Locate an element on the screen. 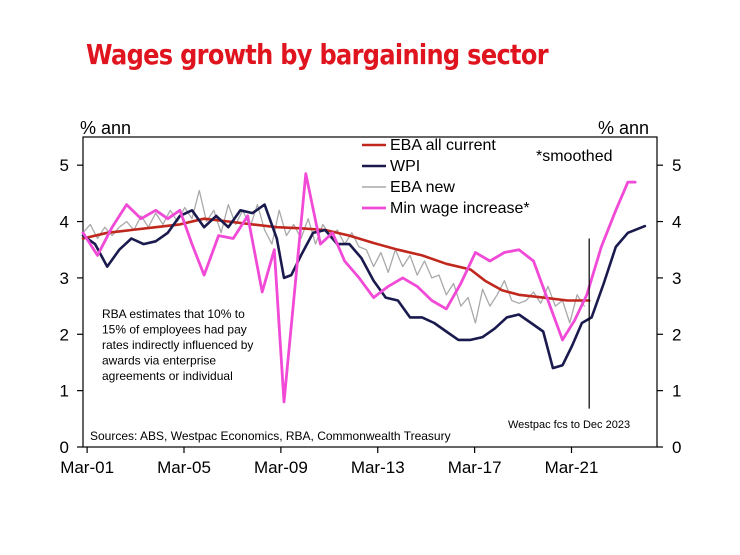  legend-label-eba-all-current: EBA all current is located at coordinates (443, 145).